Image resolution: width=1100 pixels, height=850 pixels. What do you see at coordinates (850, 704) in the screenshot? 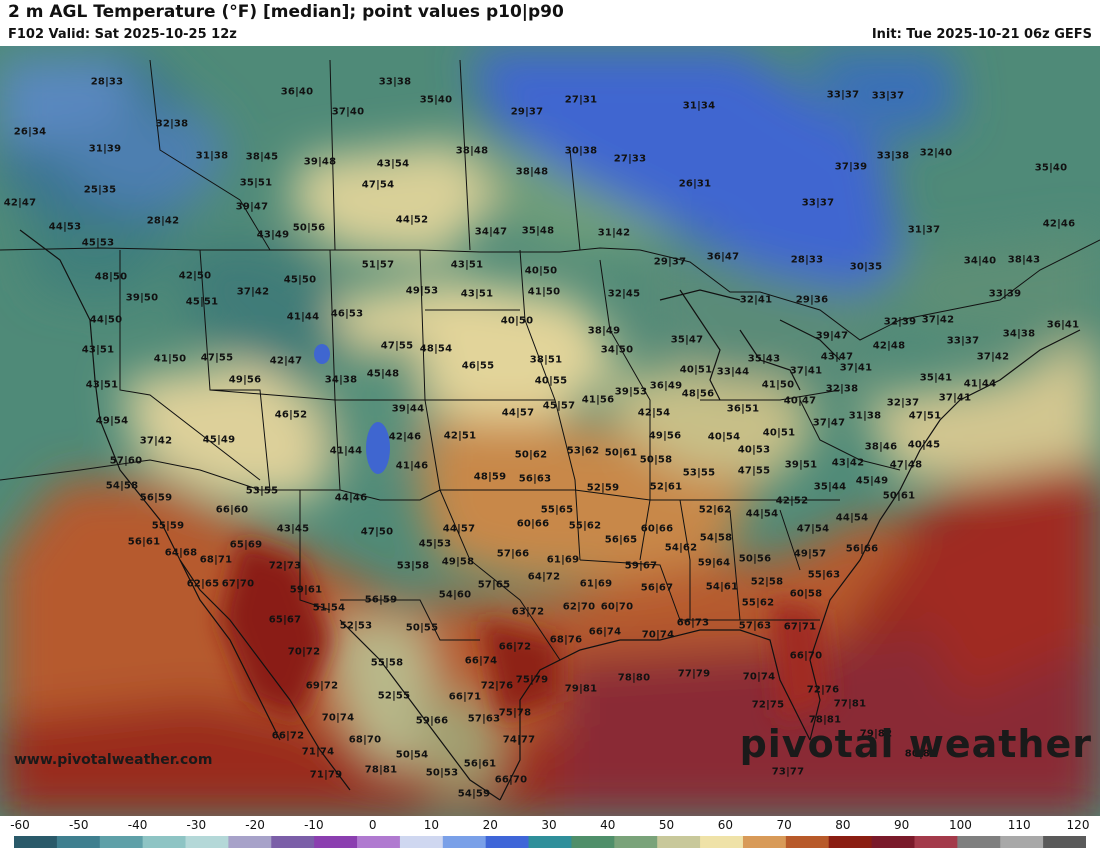
I see `point-value: 77|81` at bounding box center [850, 704].